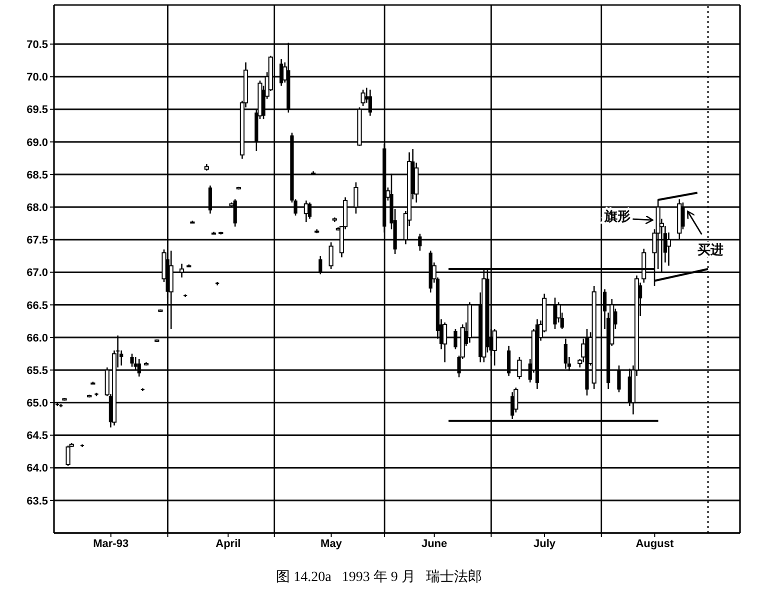 Image resolution: width=758 pixels, height=597 pixels. Describe the element at coordinates (434, 544) in the screenshot. I see `x-tick-label: June` at that location.